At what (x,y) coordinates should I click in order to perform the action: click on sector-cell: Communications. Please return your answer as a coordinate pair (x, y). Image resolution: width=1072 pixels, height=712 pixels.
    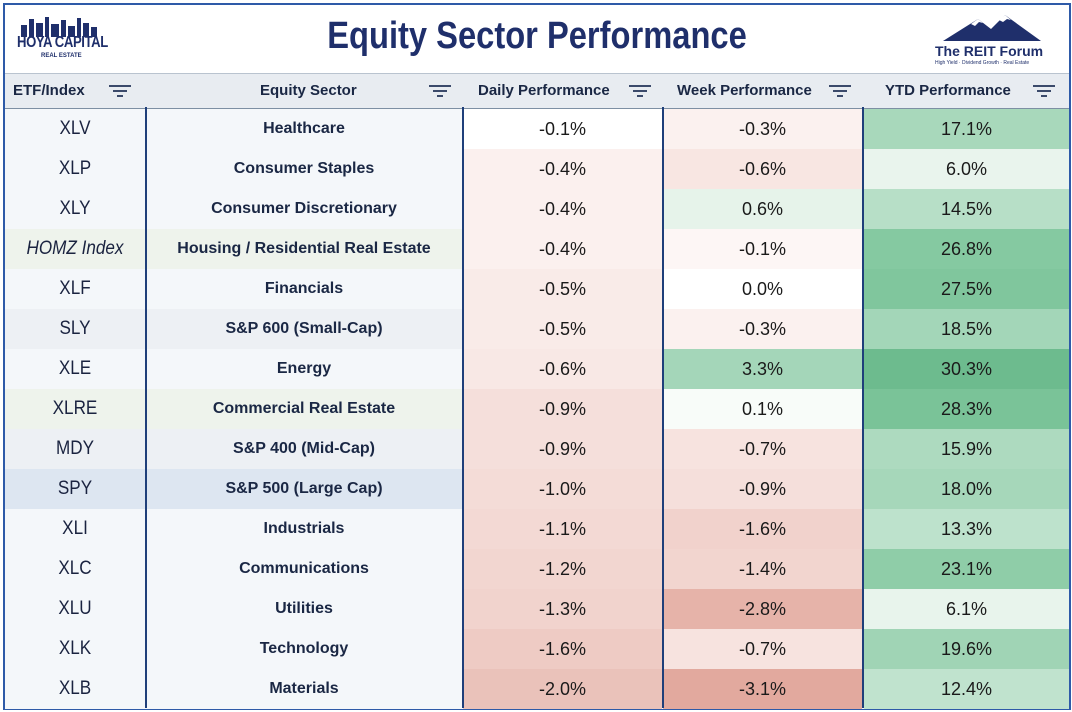
    Looking at the image, I should click on (304, 568).